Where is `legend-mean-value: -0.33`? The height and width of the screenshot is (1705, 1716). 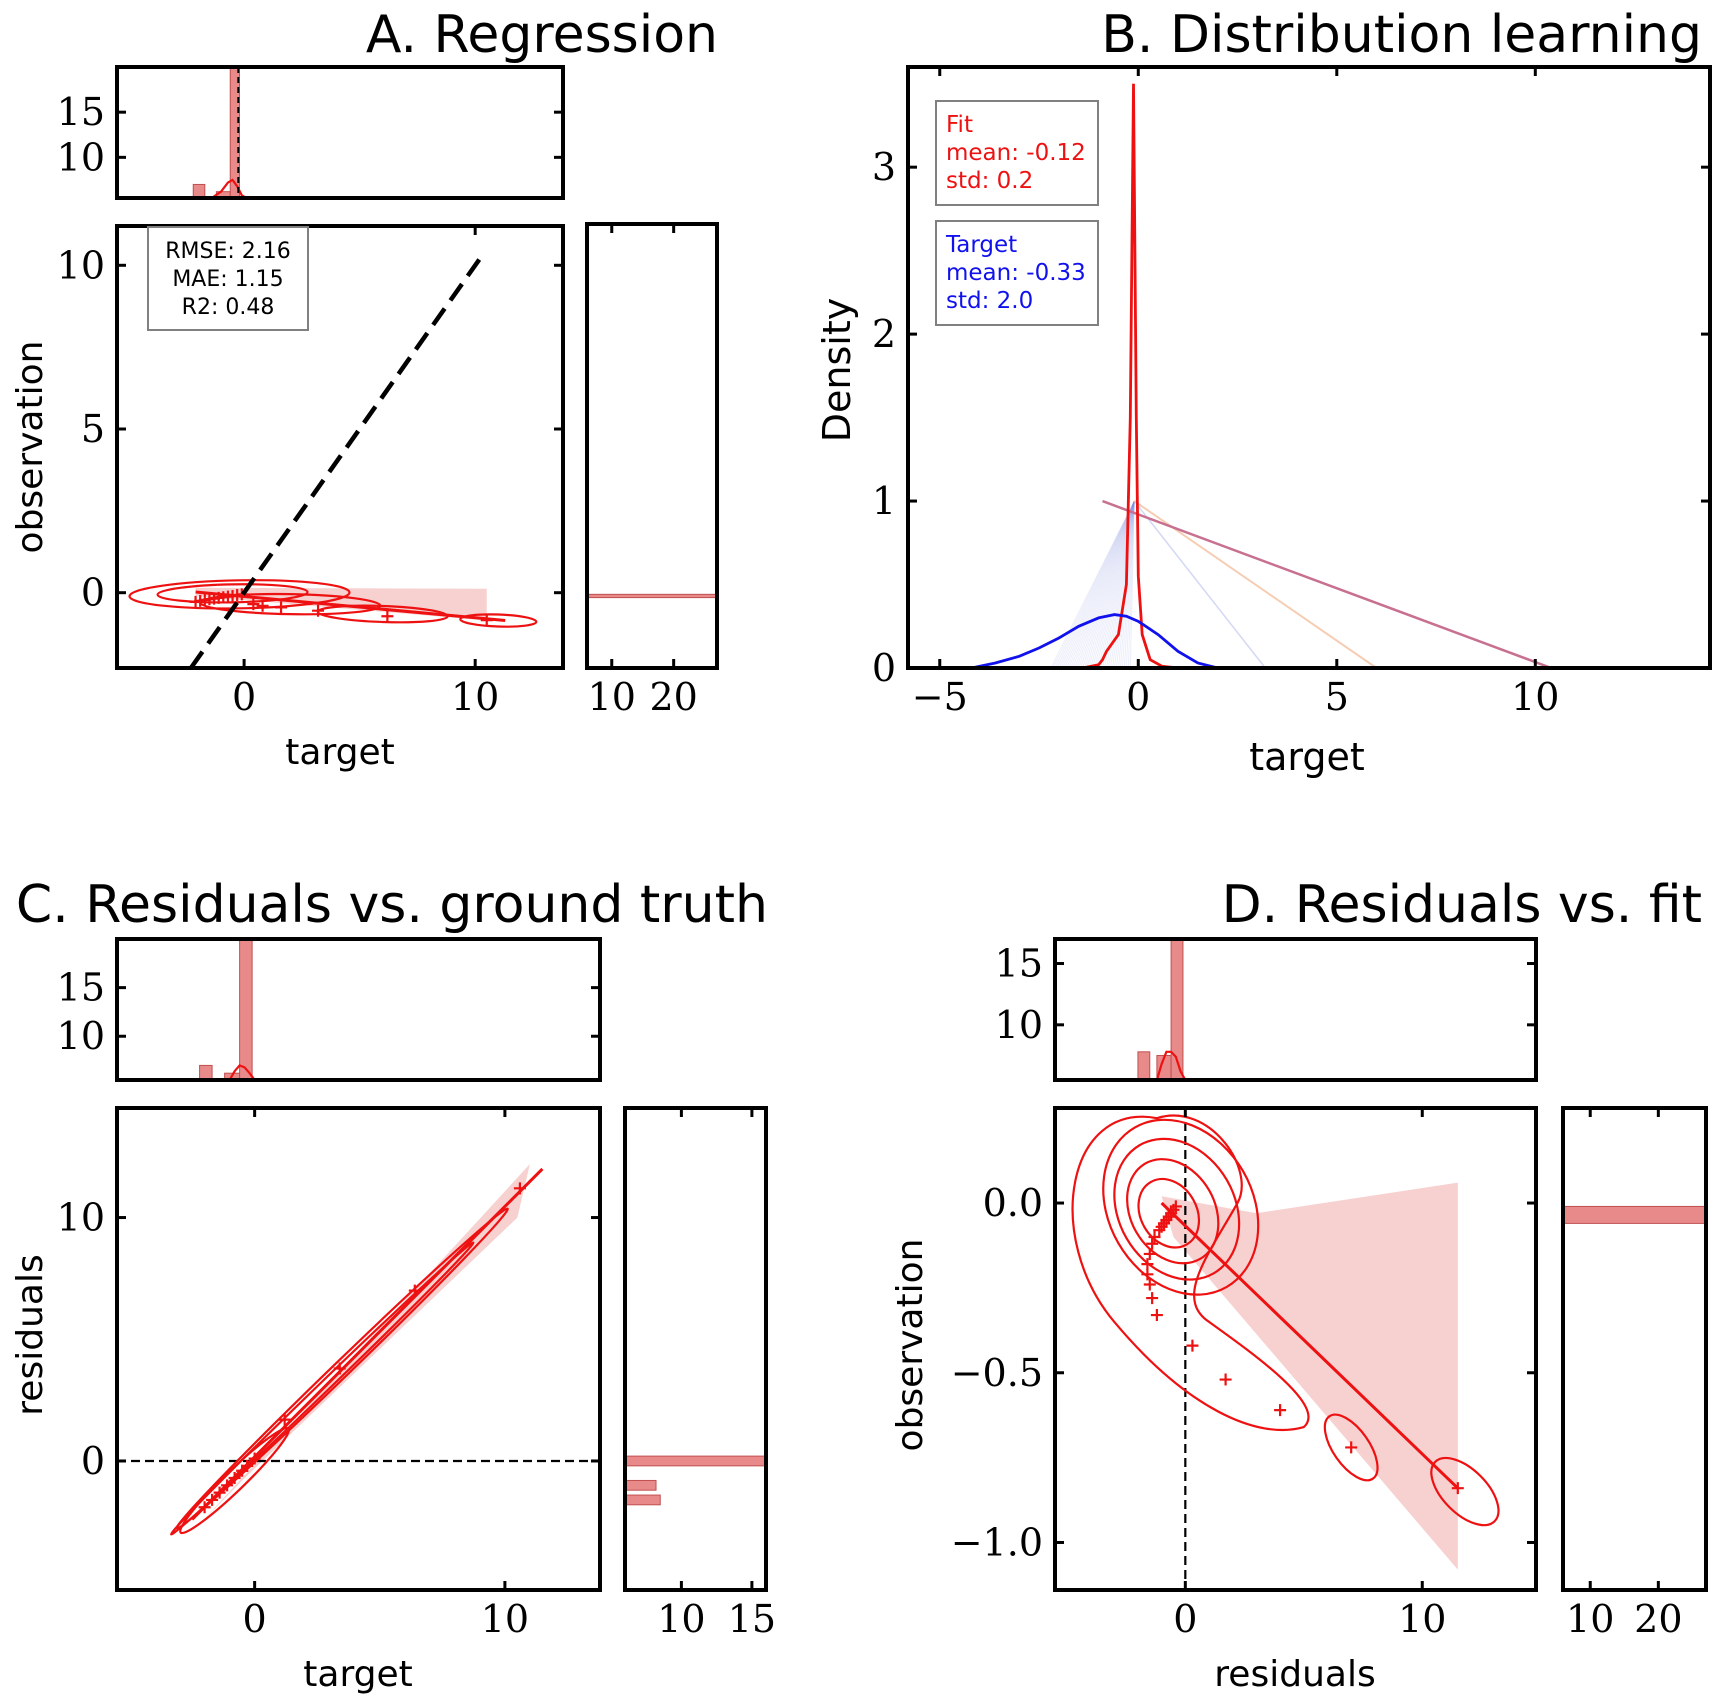
legend-mean-value: -0.33 is located at coordinates (1056, 273).